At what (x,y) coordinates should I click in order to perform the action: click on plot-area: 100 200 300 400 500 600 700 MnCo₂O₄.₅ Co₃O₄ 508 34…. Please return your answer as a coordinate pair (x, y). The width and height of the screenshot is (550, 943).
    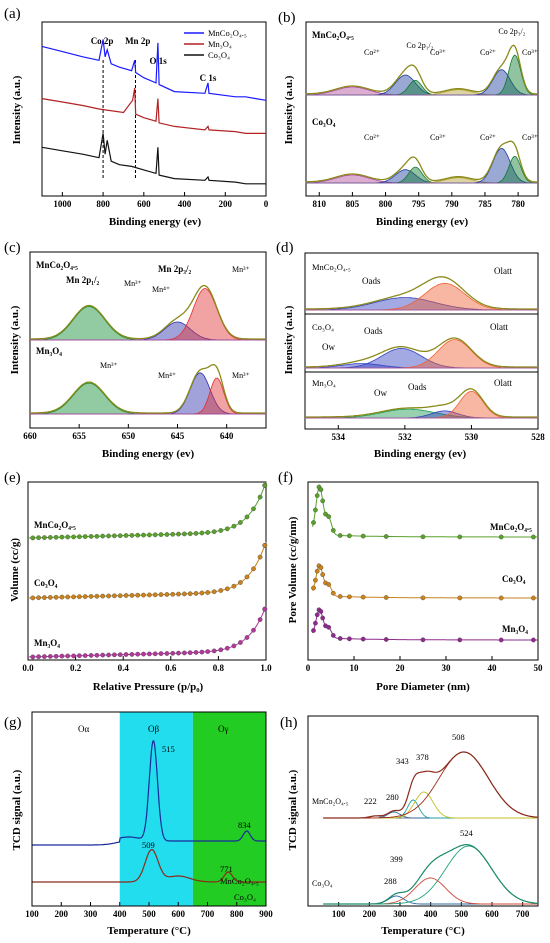
    Looking at the image, I should click on (425, 825).